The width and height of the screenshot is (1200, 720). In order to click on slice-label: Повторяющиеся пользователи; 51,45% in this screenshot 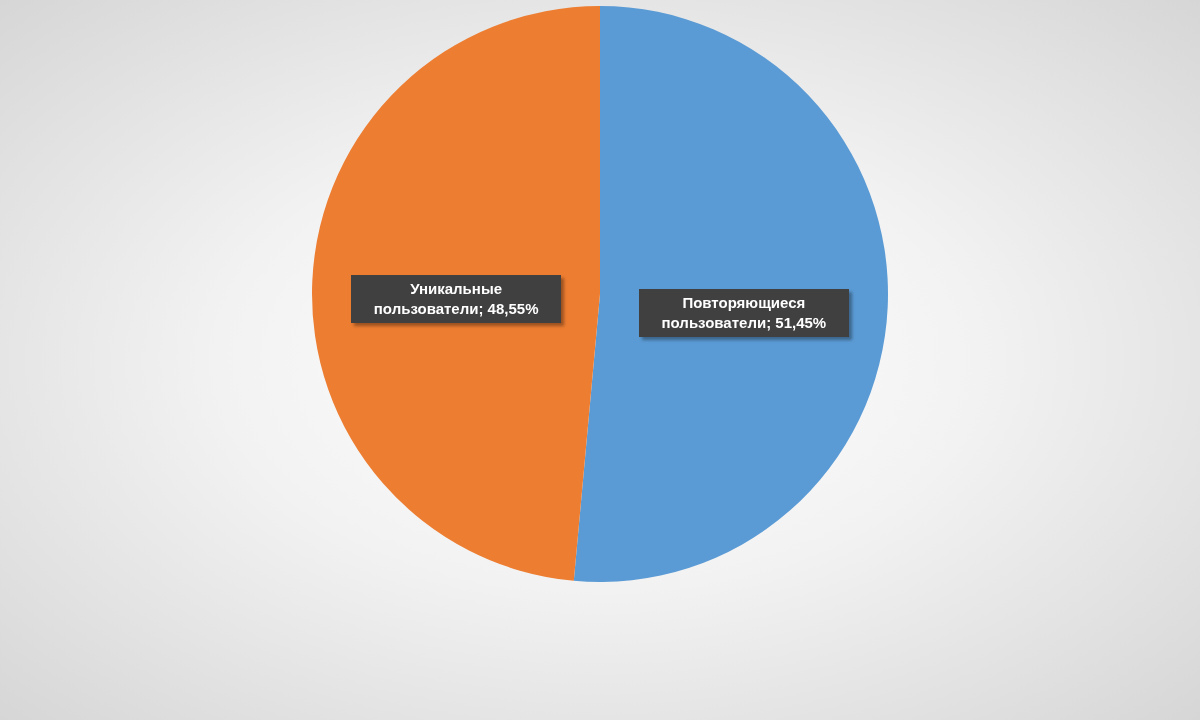, I will do `click(743, 312)`.